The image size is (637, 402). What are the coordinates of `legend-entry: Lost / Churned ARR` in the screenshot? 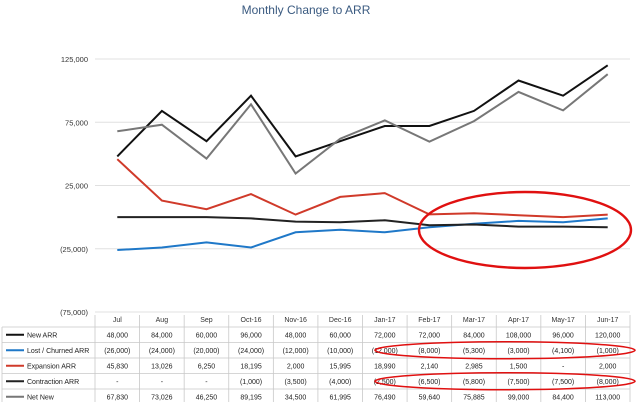 It's located at (58, 351).